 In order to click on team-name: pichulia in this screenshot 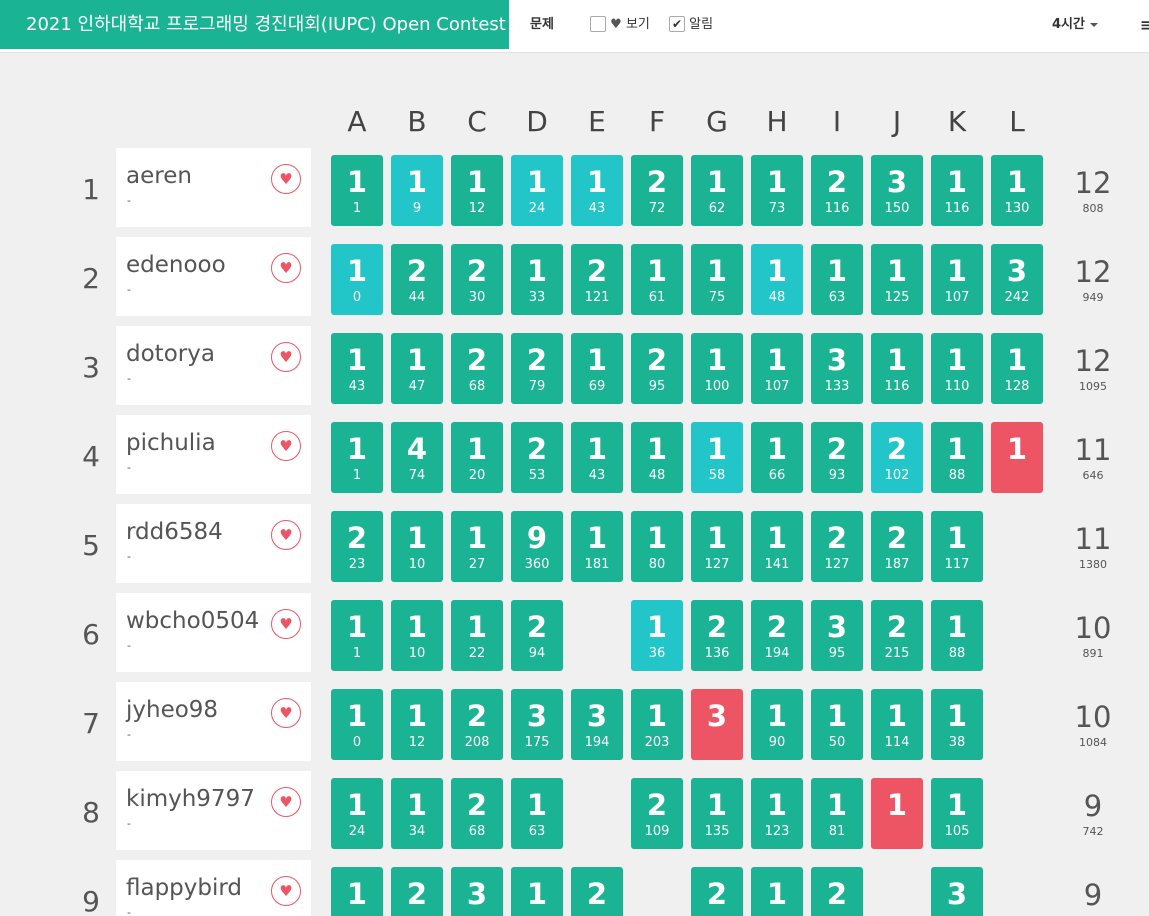, I will do `click(171, 443)`.